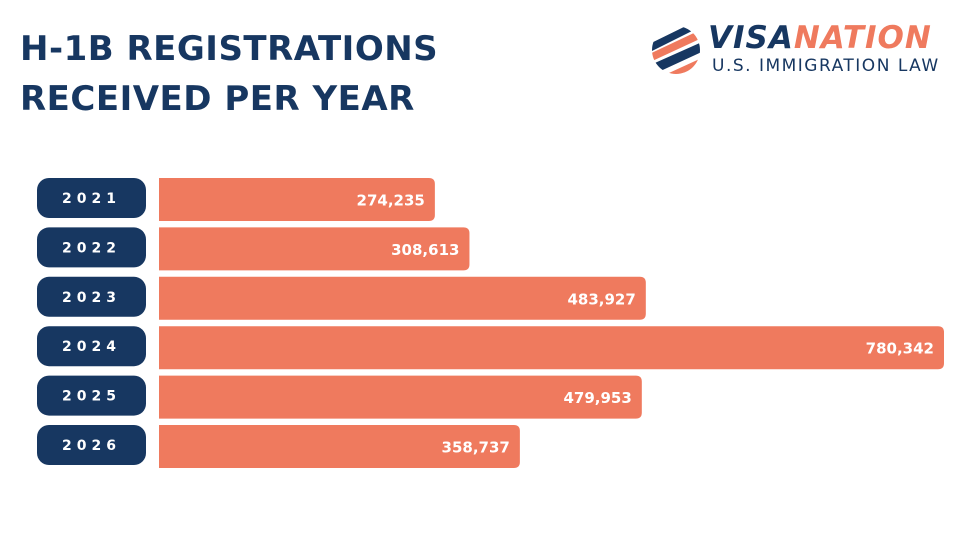  I want to click on bar-2021, so click(297, 199).